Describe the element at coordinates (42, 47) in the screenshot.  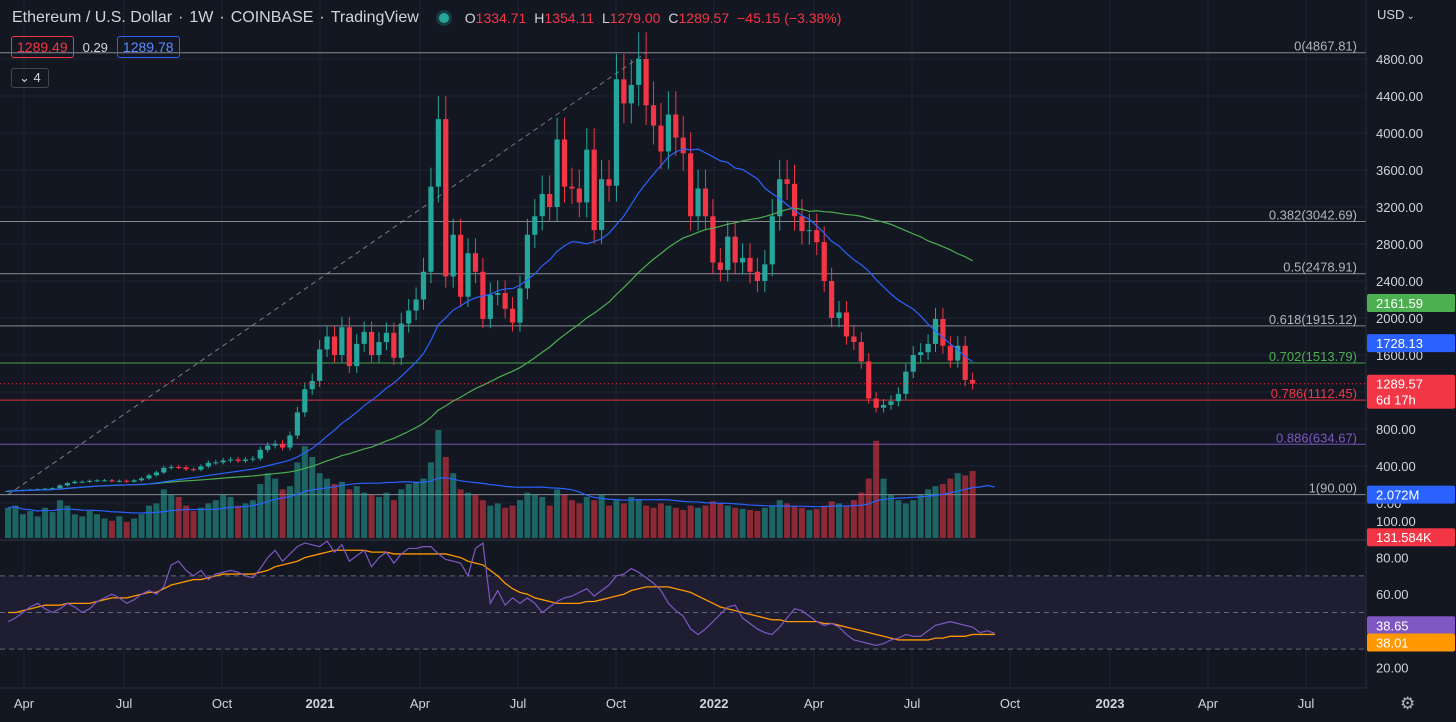
I see `sell-button: 1289.49` at that location.